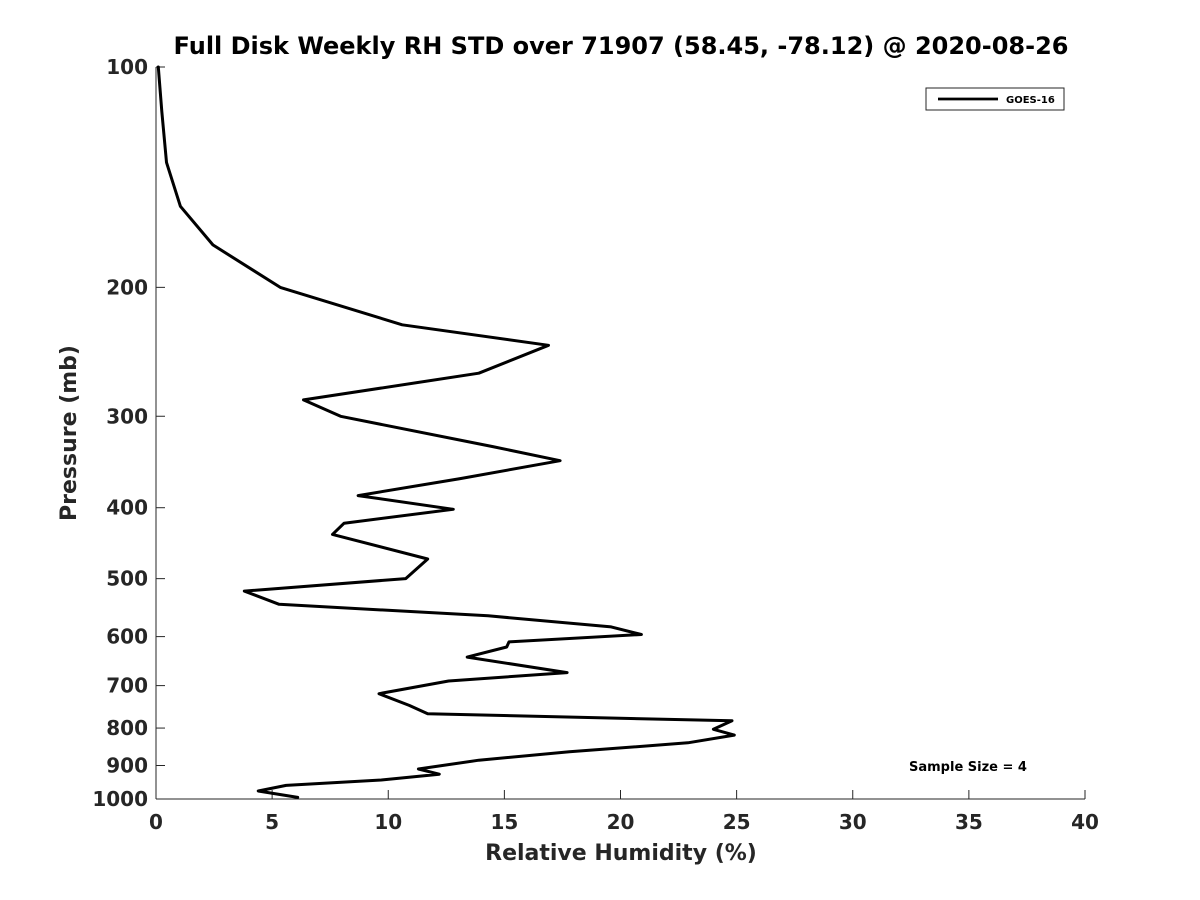  I want to click on legend-entry-goes-16: GOES-16, so click(1030, 100).